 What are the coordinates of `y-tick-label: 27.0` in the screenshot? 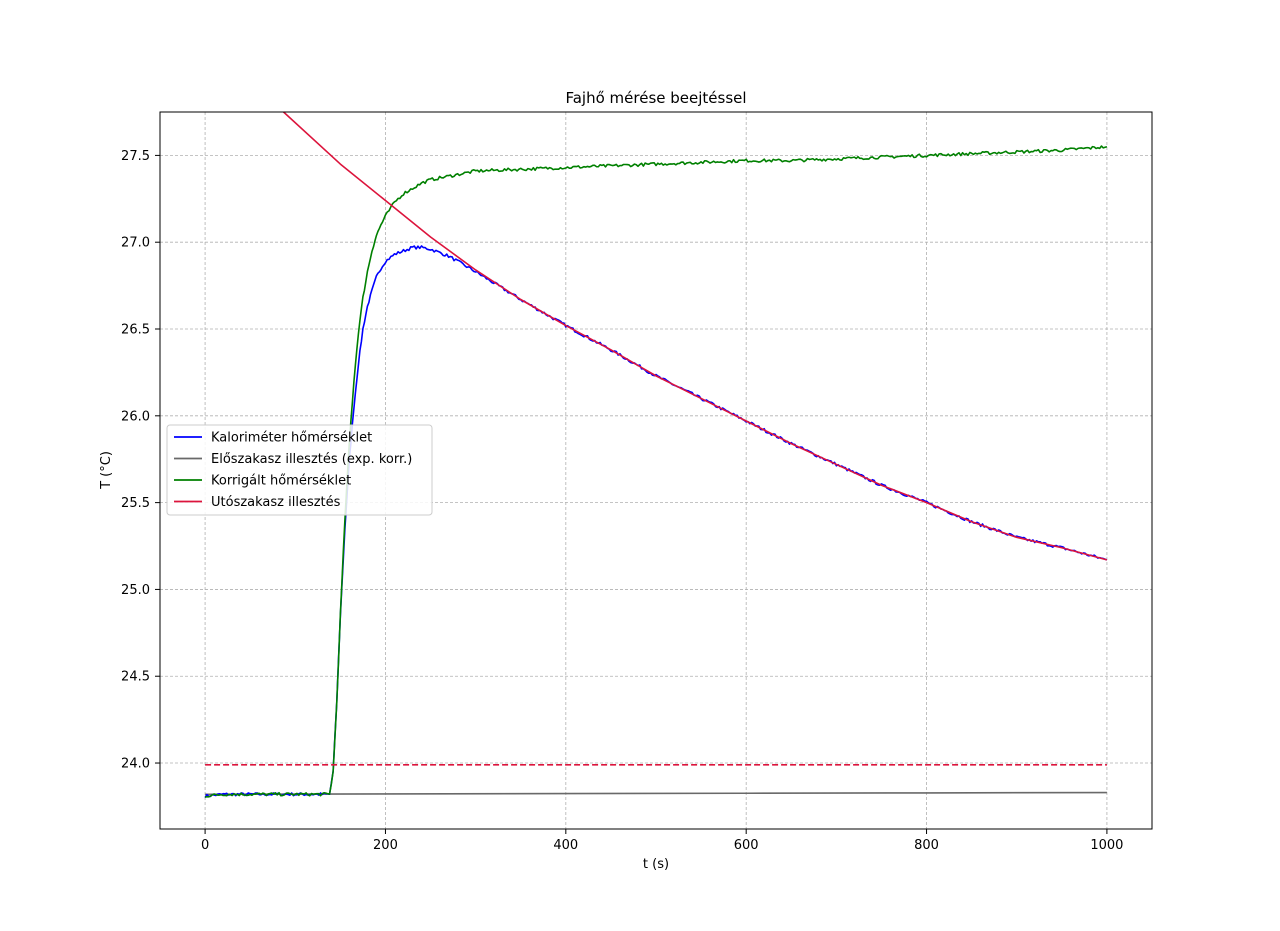 It's located at (135, 243).